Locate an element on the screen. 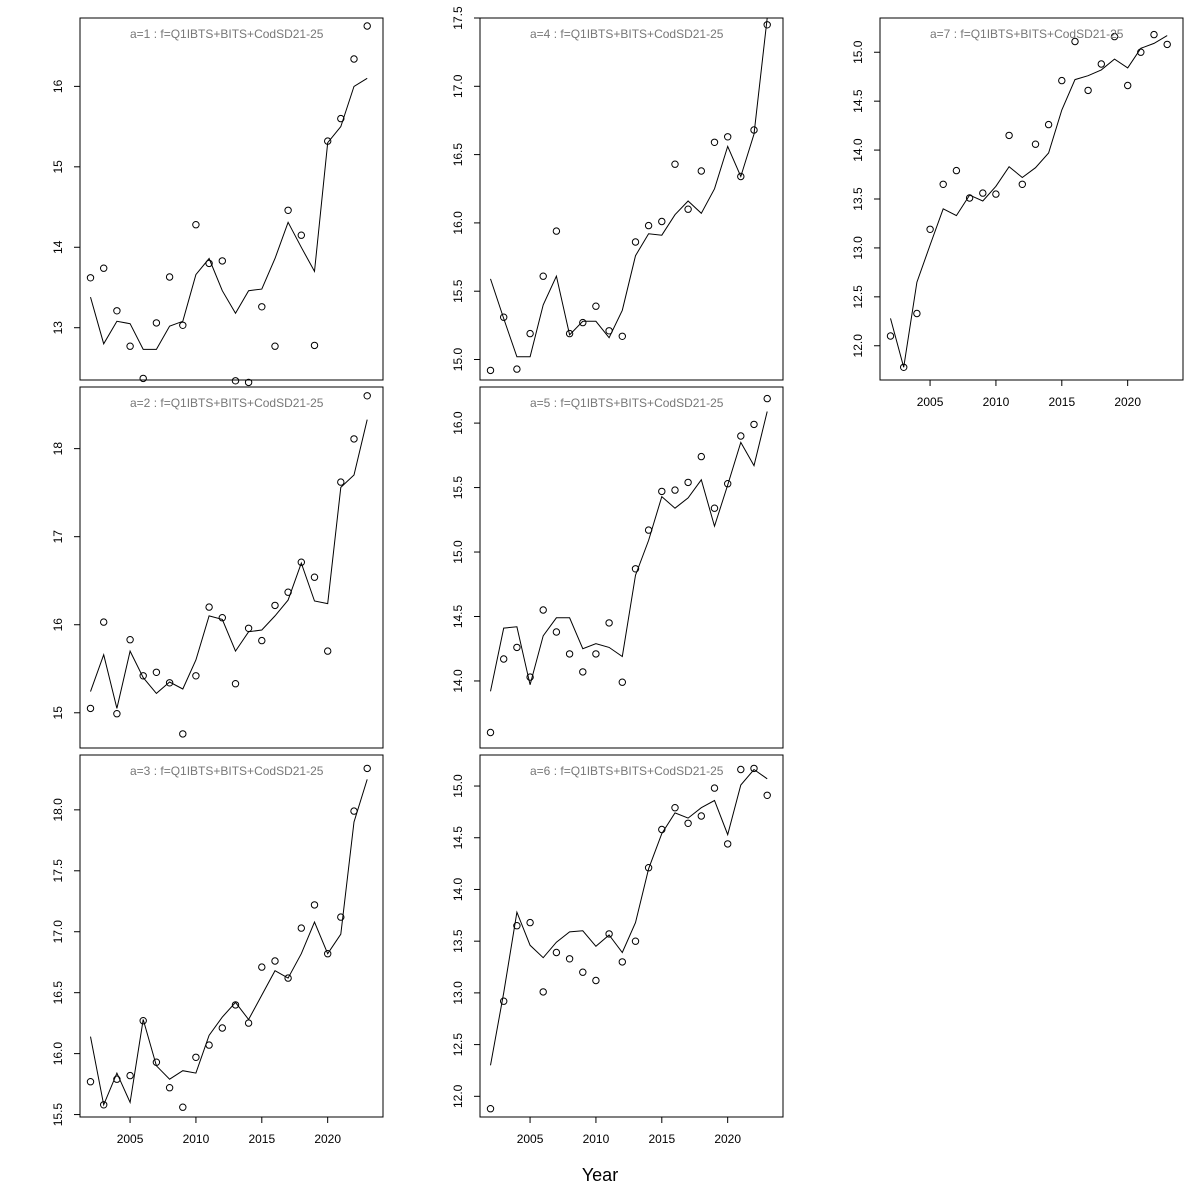 This screenshot has height=1200, width=1200. panel-2: 15 16 17 18 a=2 : f=Q1IBTS+BITS+CodSD21-25 is located at coordinates (217, 567).